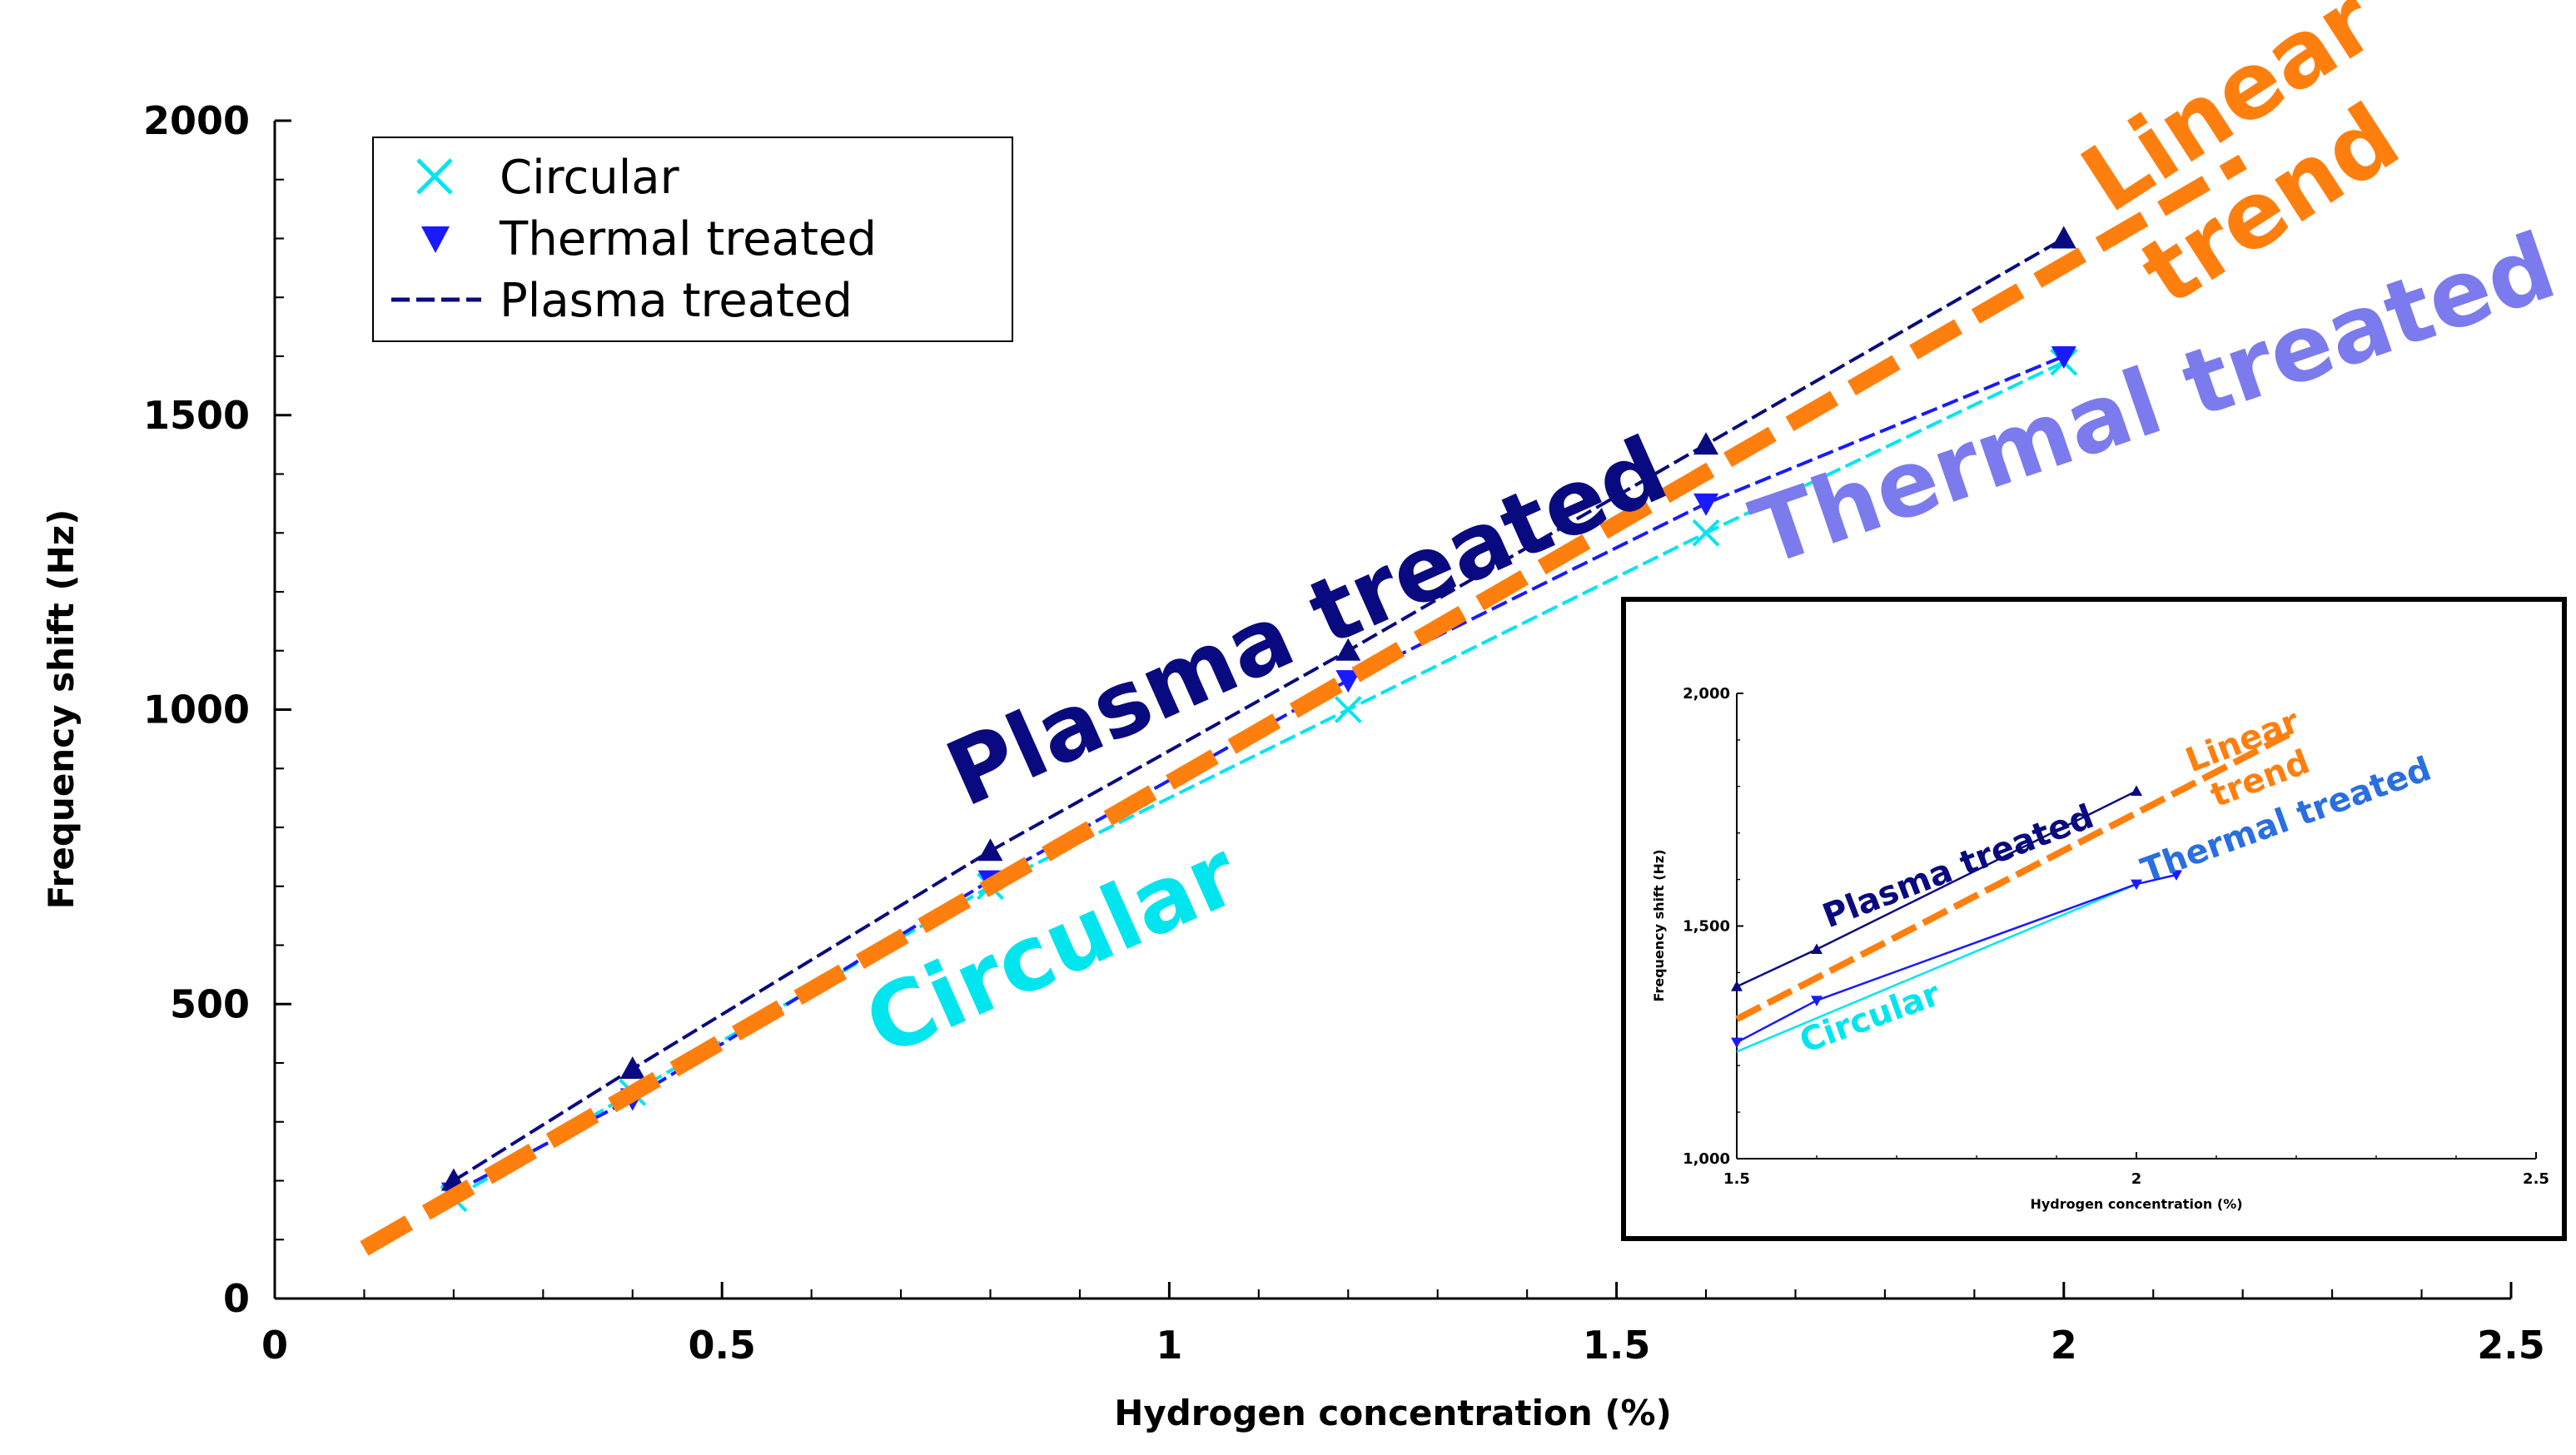 The width and height of the screenshot is (2576, 1455). Describe the element at coordinates (1617, 1345) in the screenshot. I see `x-tick-label: 1.5` at that location.